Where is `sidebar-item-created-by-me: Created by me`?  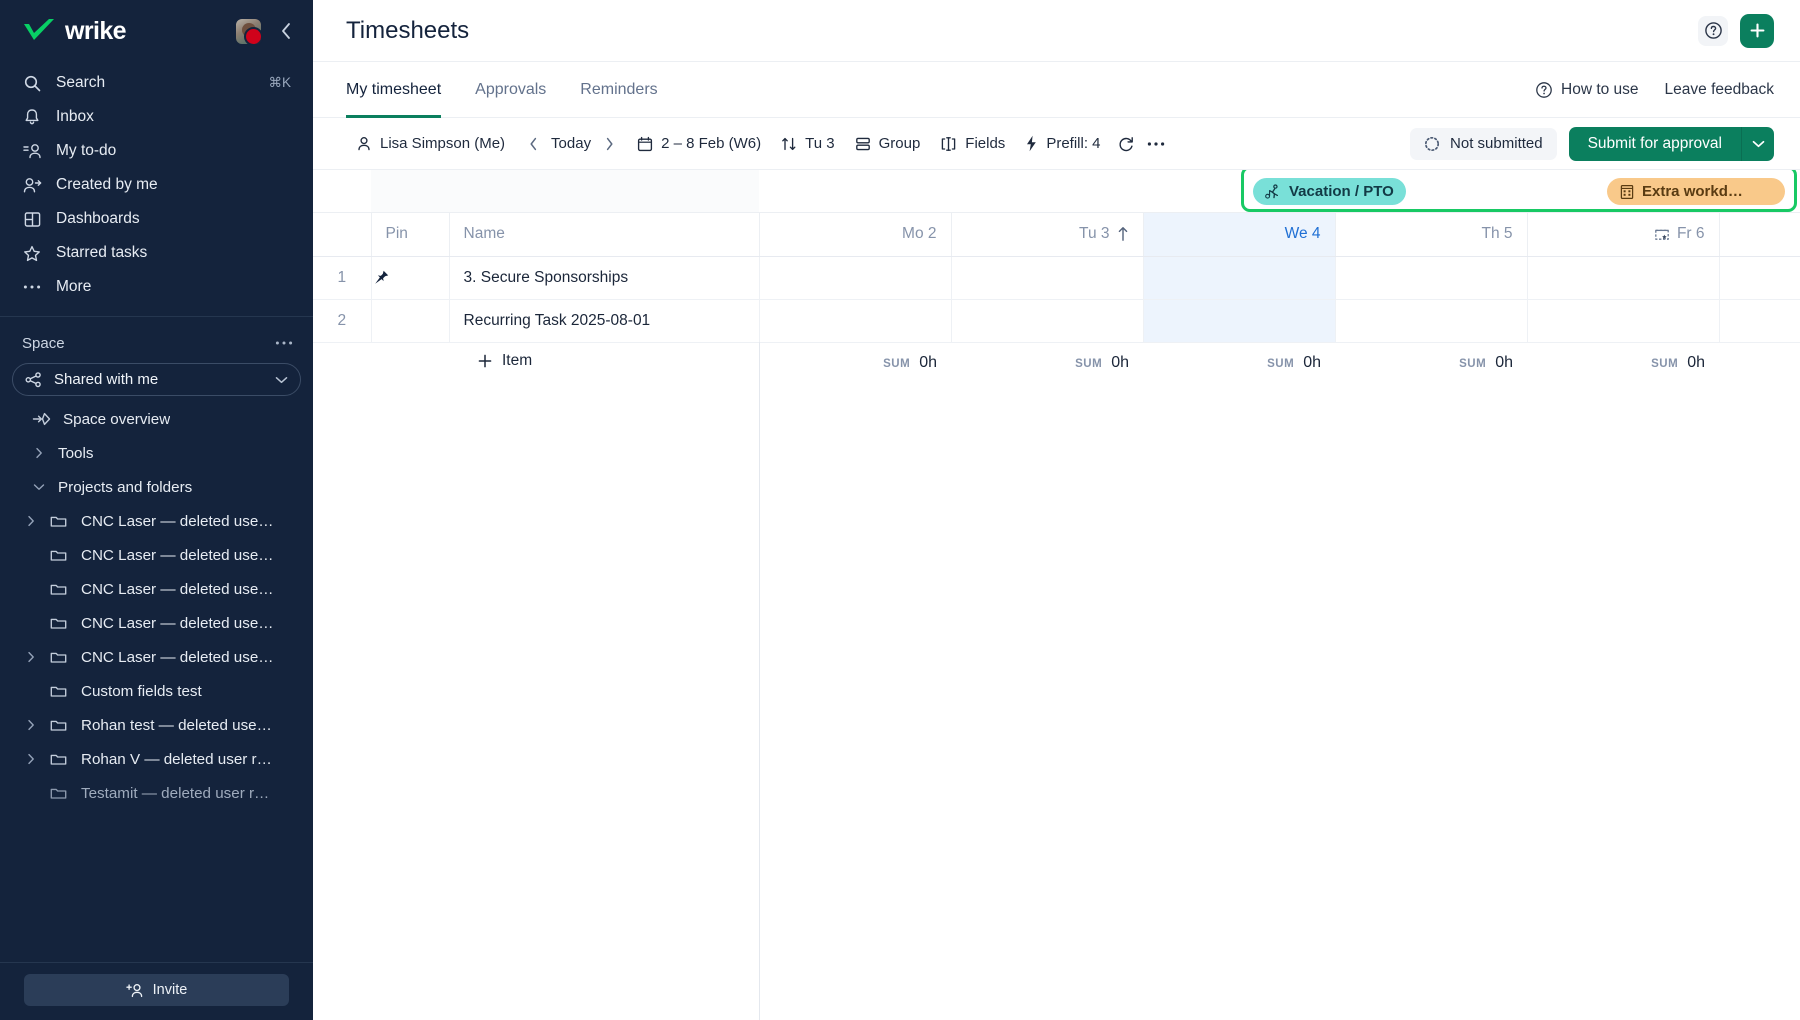
sidebar-item-created-by-me: Created by me is located at coordinates (156, 185).